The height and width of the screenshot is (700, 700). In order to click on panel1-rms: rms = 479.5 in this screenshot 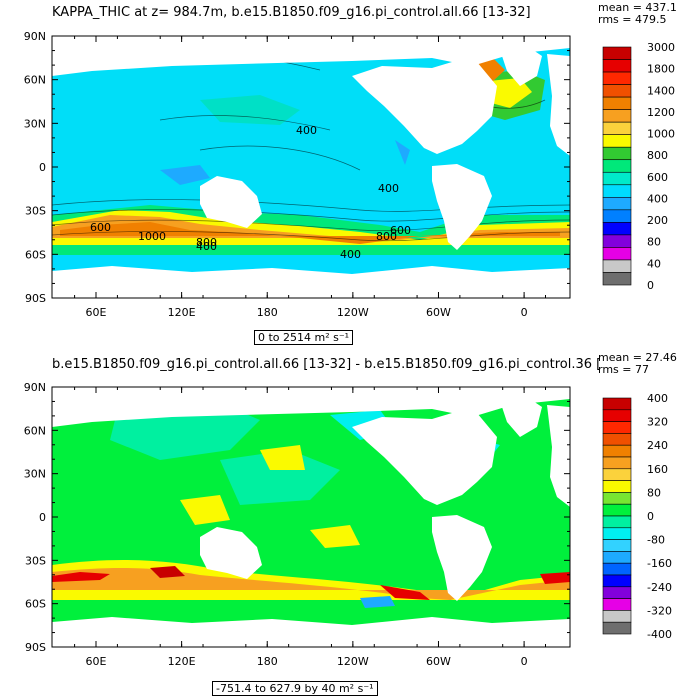, I will do `click(632, 19)`.